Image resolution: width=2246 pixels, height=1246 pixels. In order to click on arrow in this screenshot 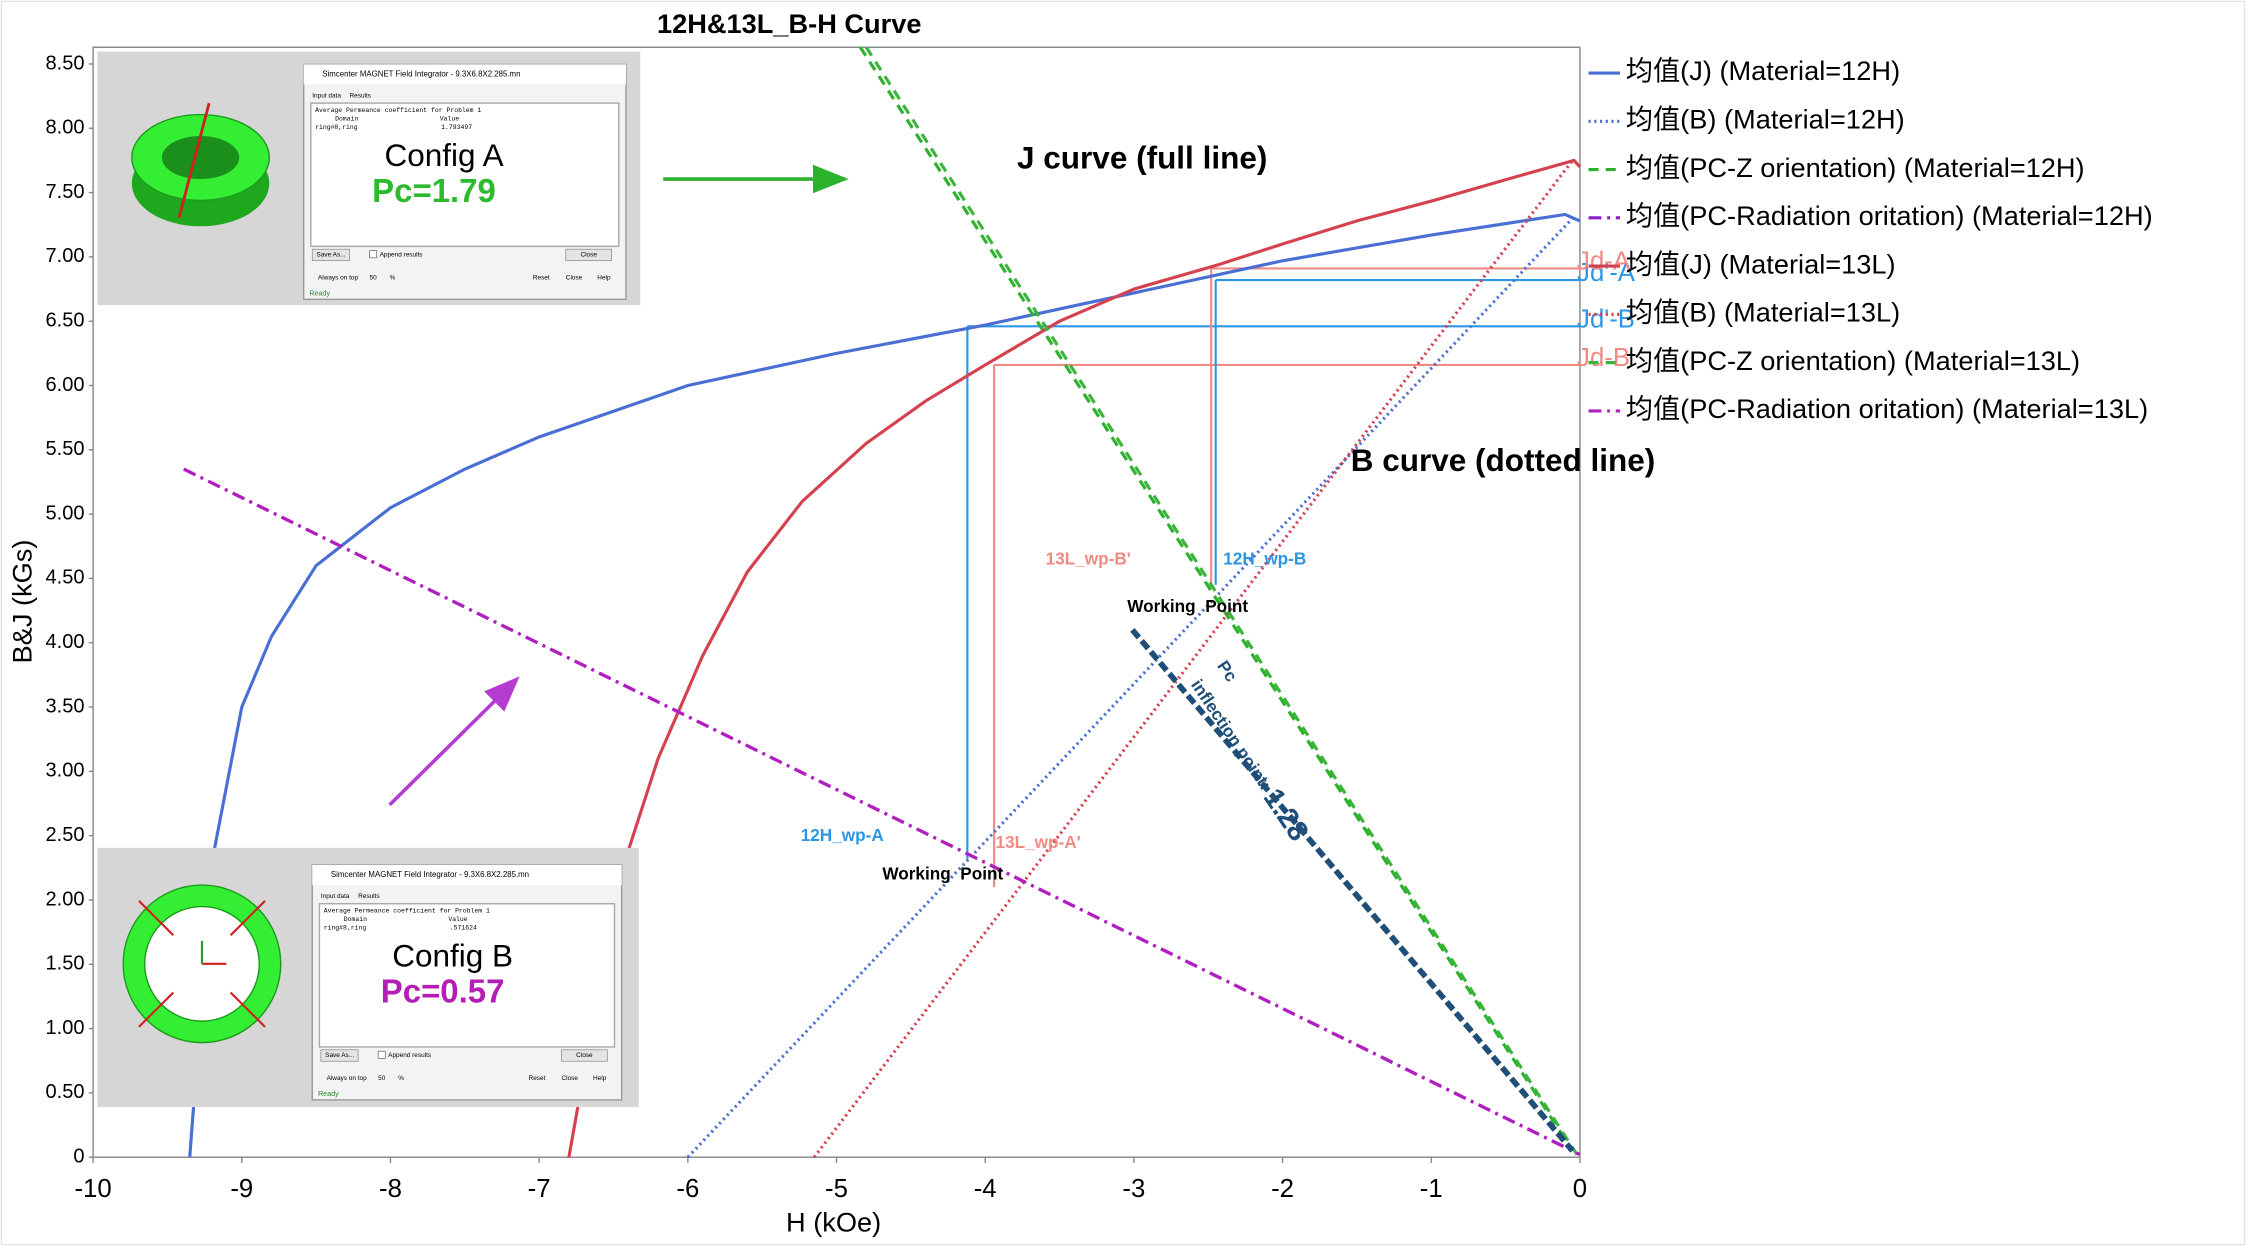, I will do `click(454, 741)`.